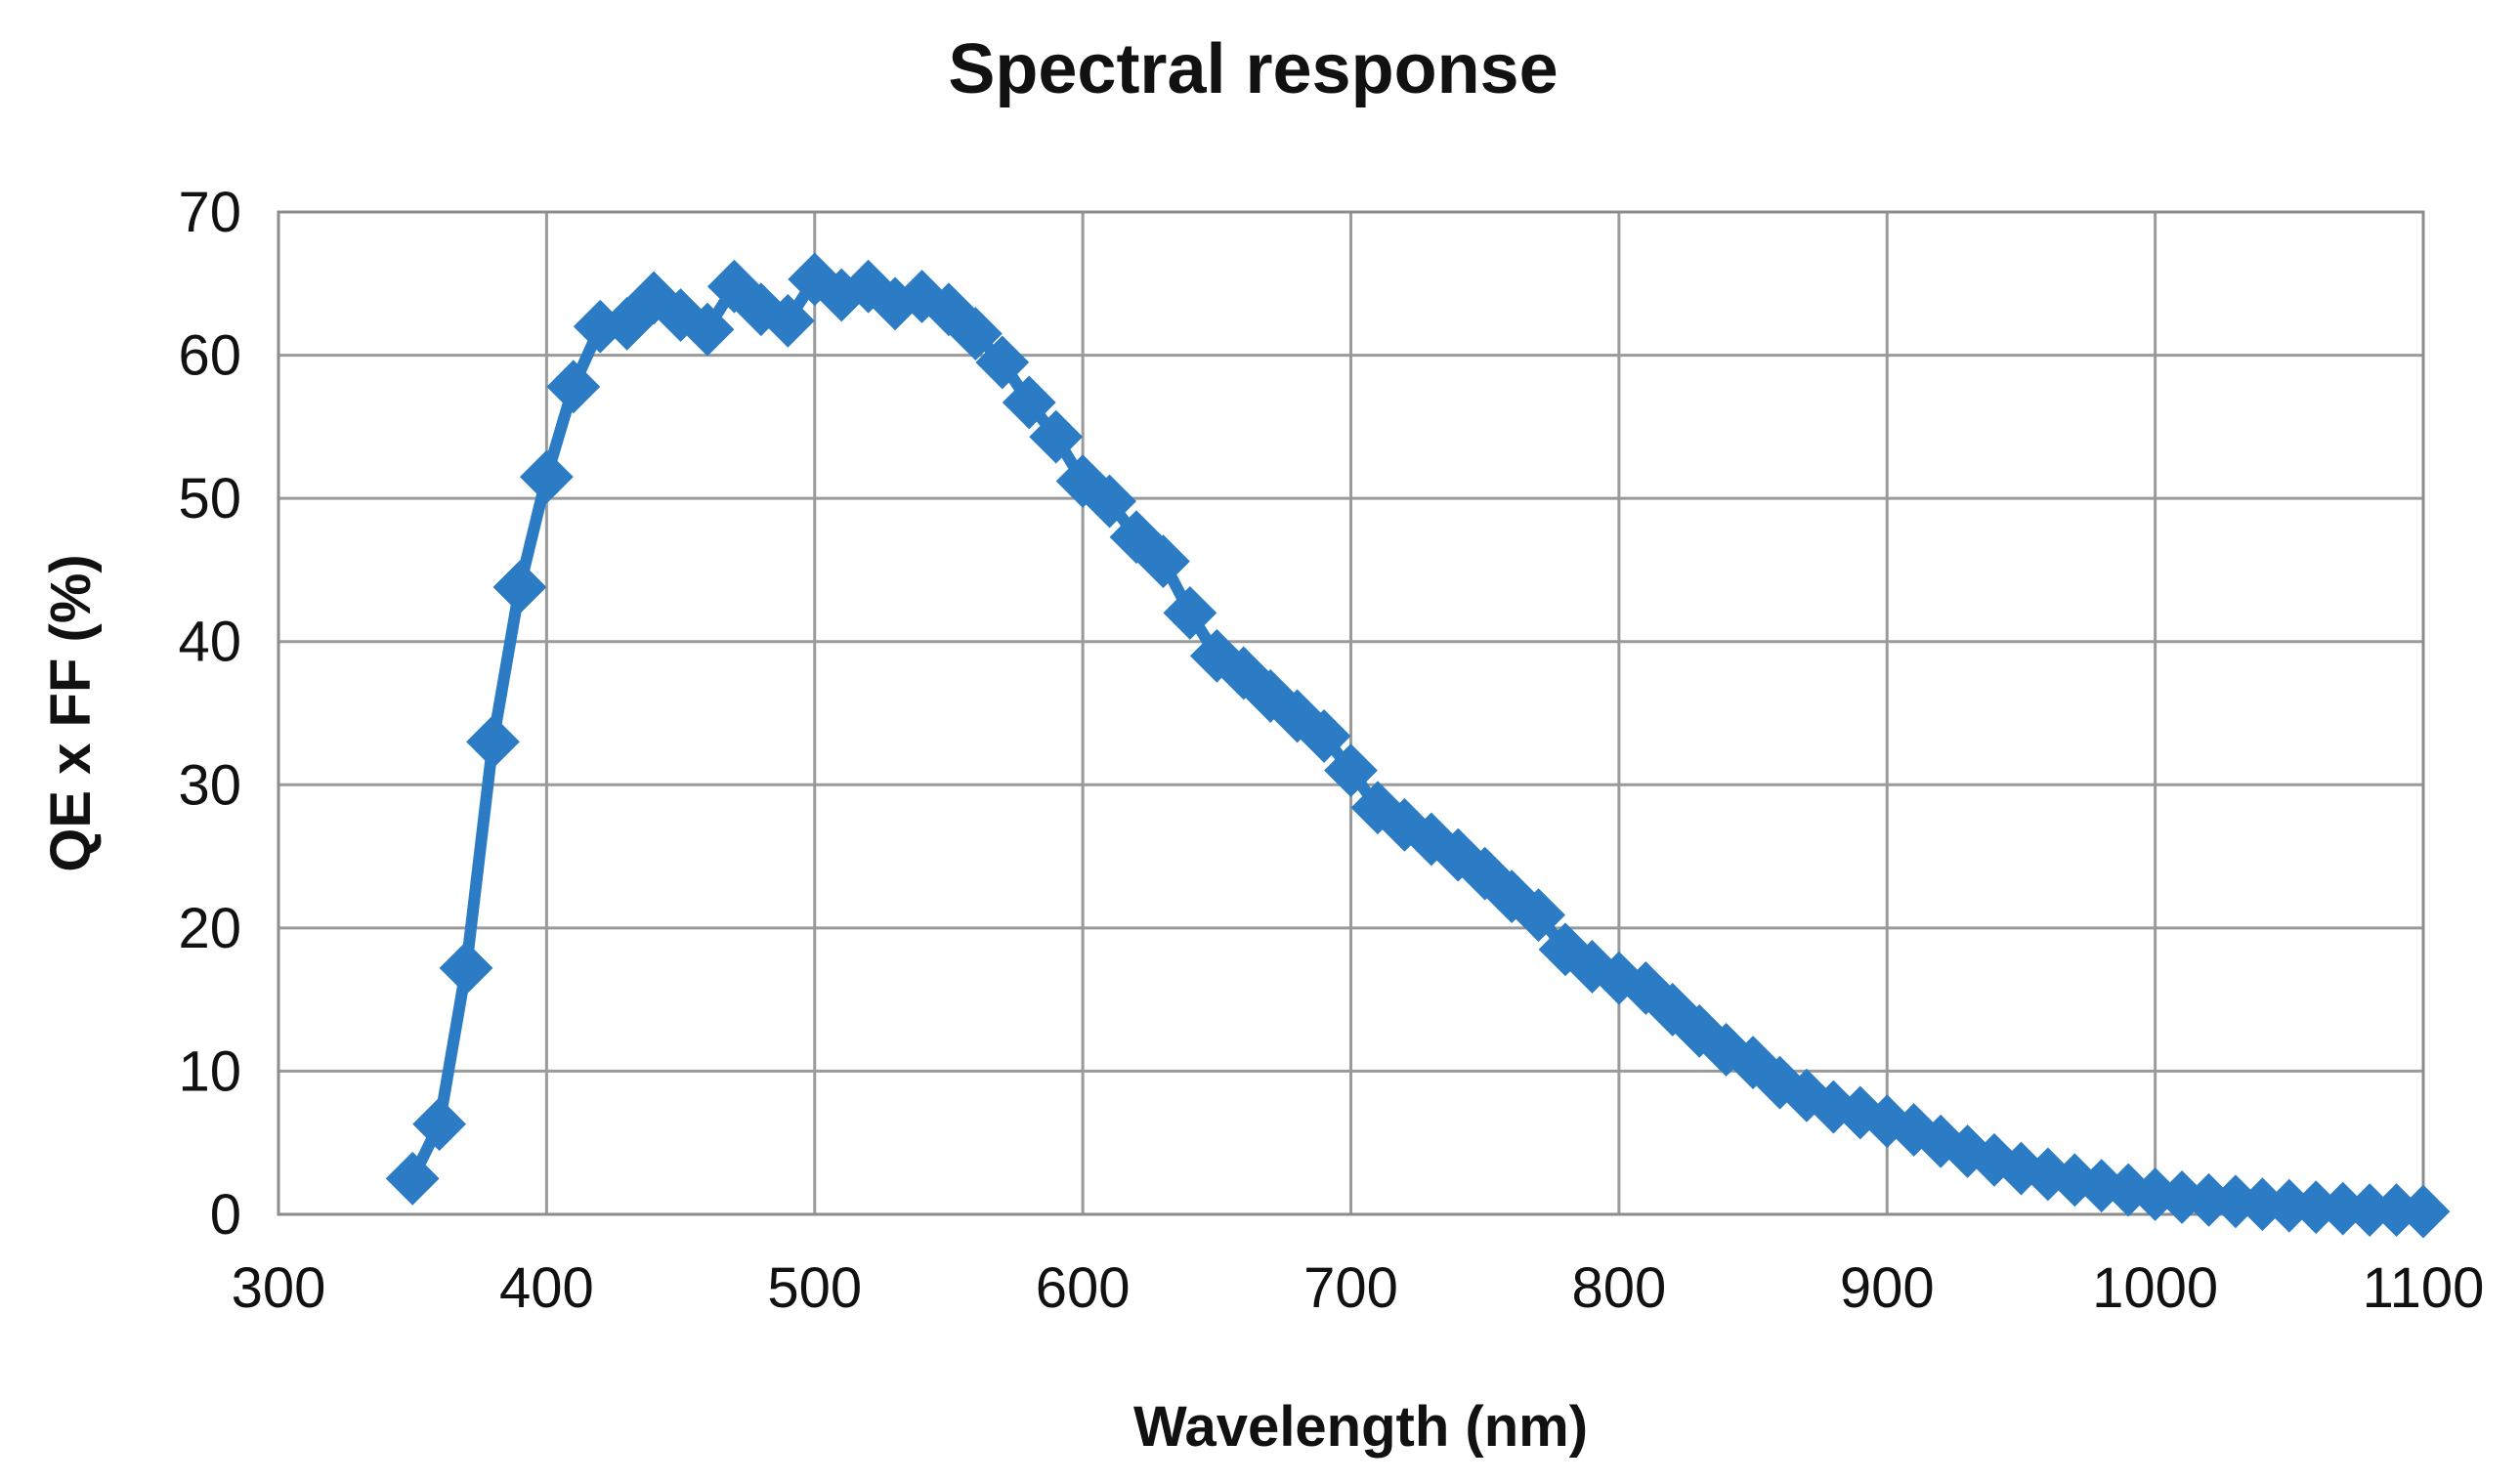 This screenshot has height=1483, width=2520. I want to click on x-tick-label: 900, so click(1887, 1288).